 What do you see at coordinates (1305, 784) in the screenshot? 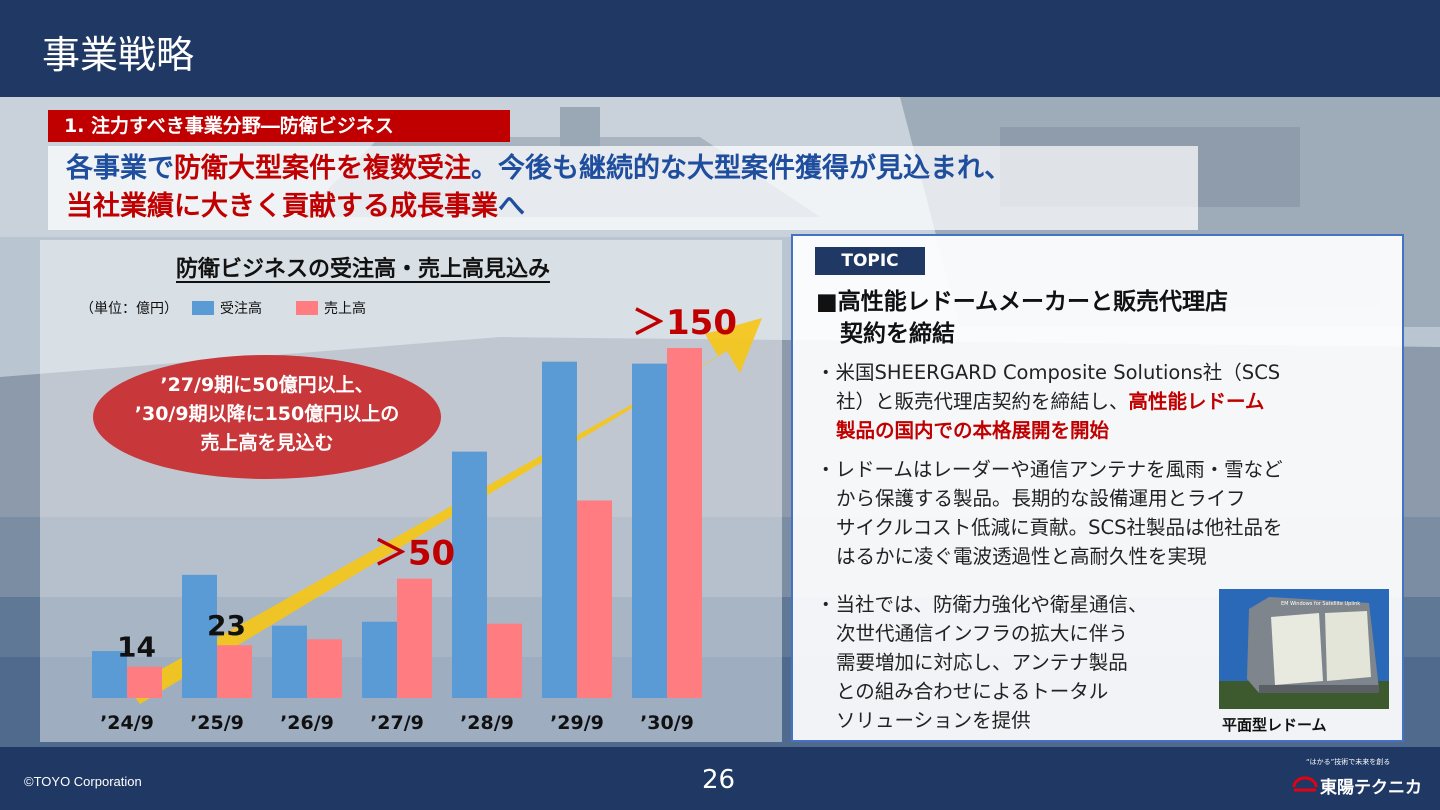
I see `logo-mark-icon` at bounding box center [1305, 784].